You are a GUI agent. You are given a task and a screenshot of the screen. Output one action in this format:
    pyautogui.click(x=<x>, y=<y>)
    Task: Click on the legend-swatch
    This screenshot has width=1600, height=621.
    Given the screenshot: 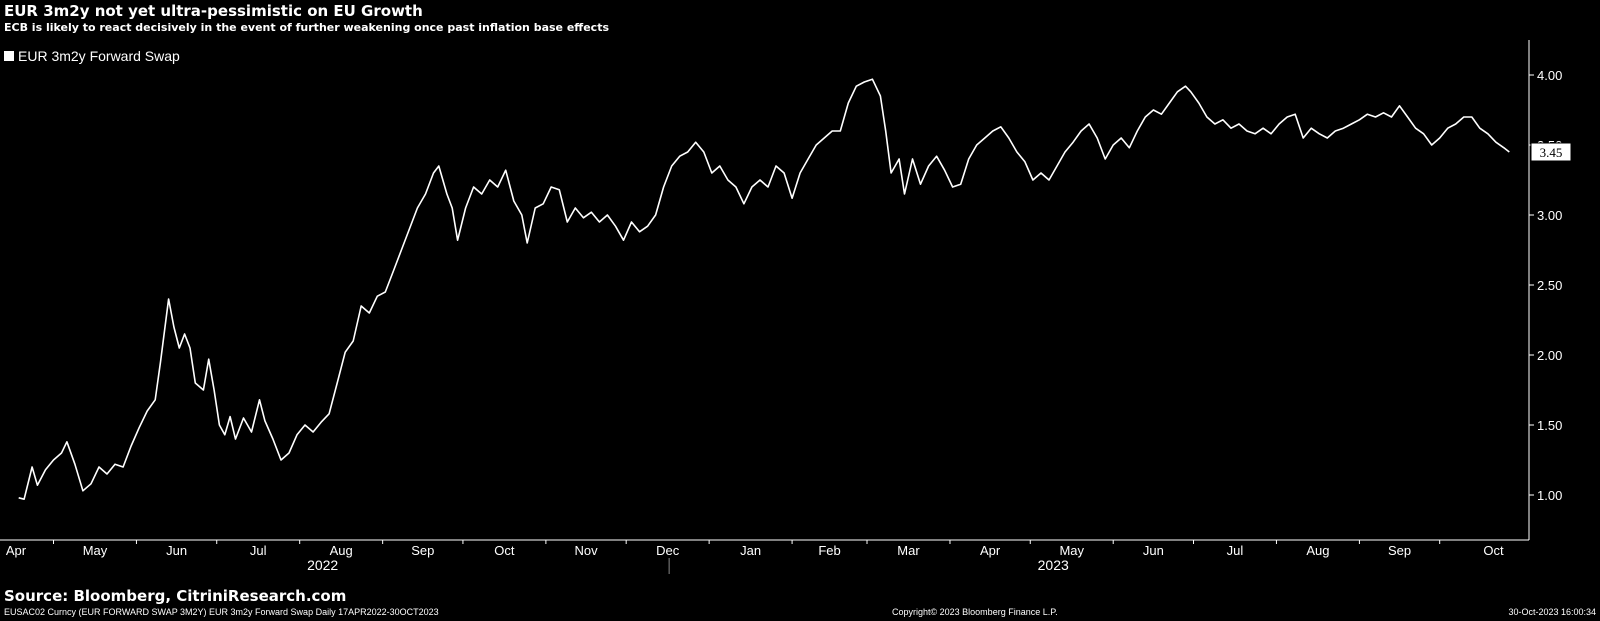 What is the action you would take?
    pyautogui.click(x=9, y=56)
    